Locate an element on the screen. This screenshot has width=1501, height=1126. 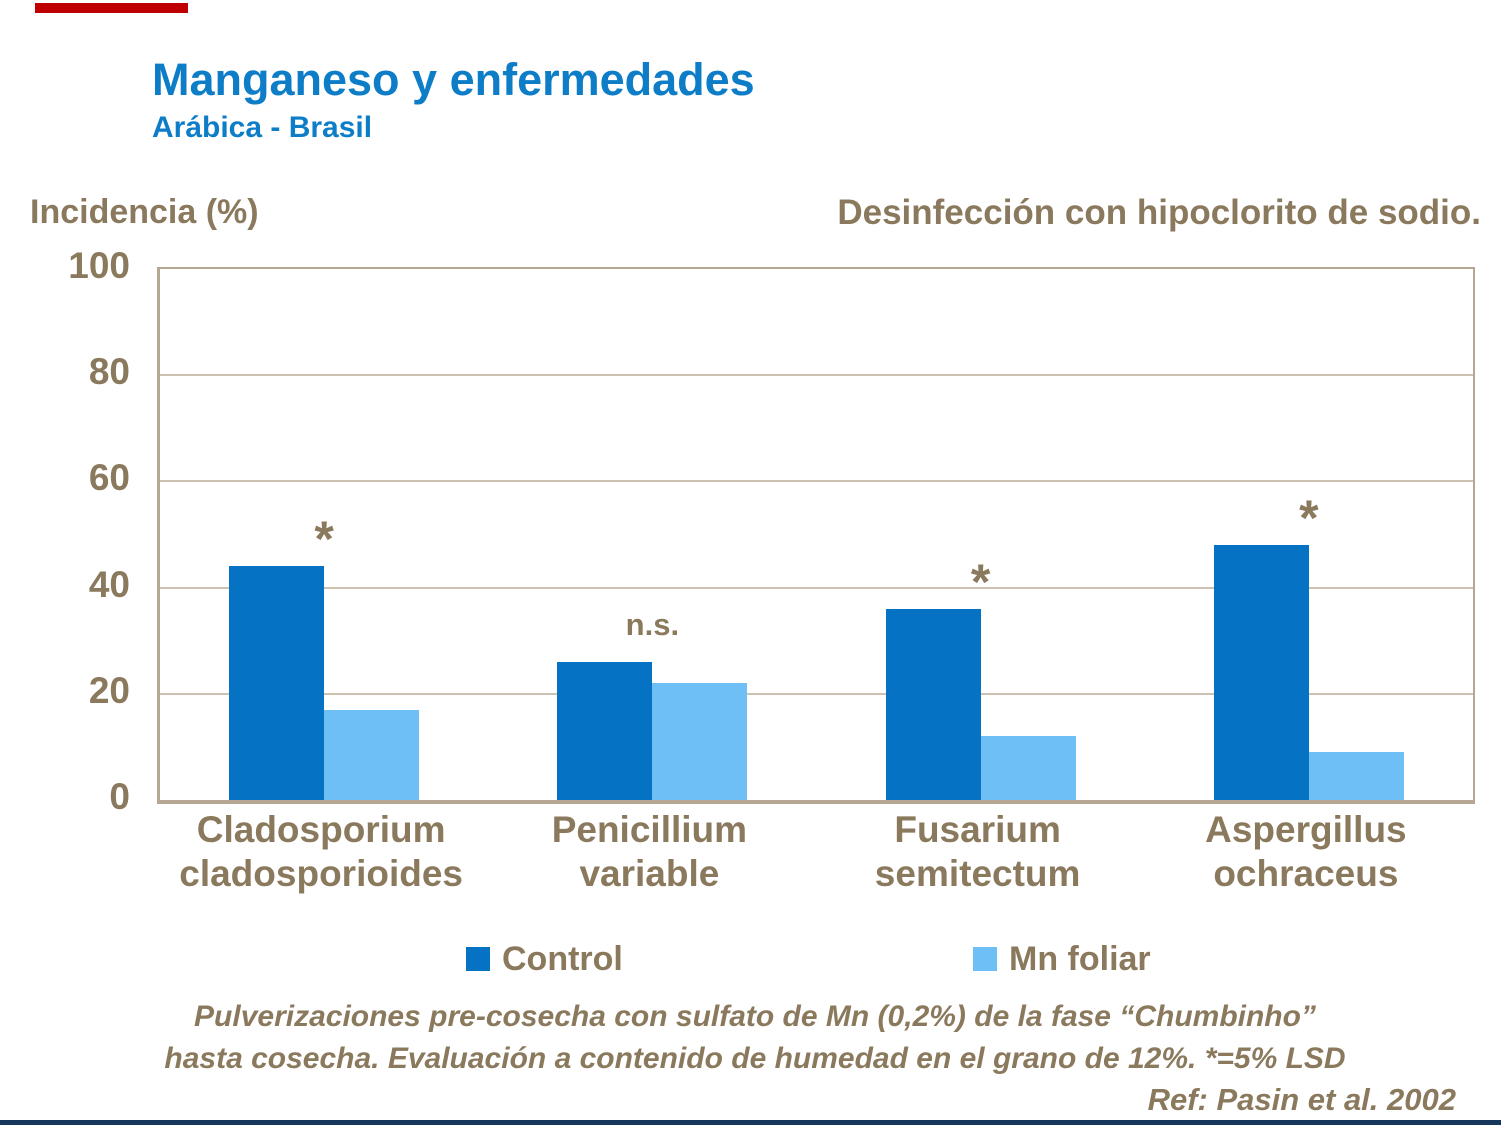
bottom-accent-bar is located at coordinates (750, 1122).